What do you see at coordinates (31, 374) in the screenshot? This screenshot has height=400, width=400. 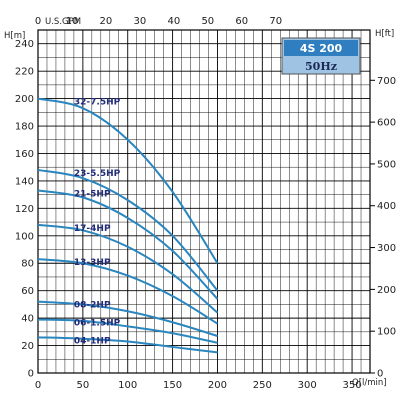 I see `y-tick-label: 0` at bounding box center [31, 374].